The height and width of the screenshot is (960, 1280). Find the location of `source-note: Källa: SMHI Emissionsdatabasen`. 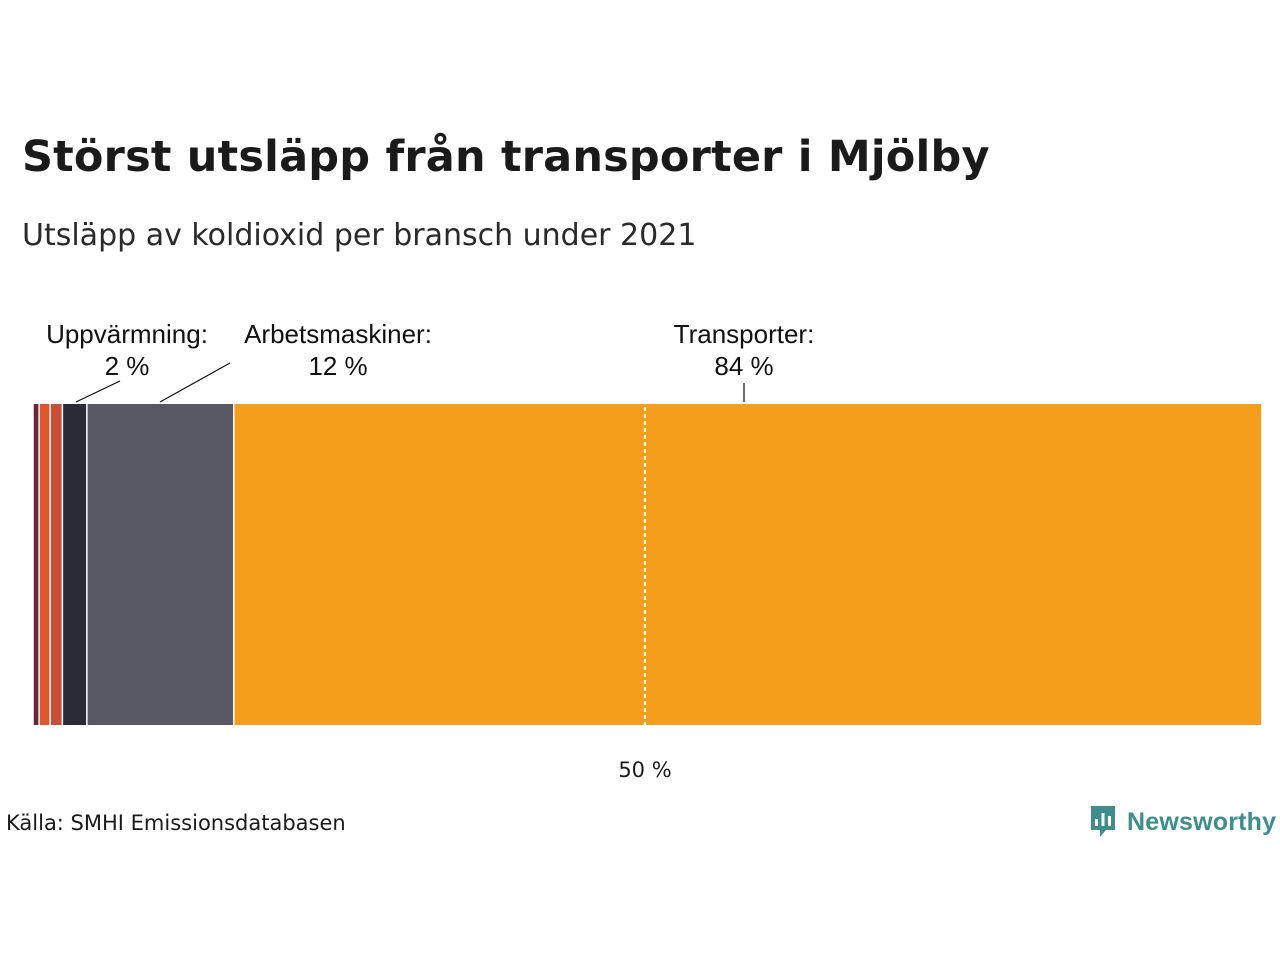

source-note: Källa: SMHI Emissionsdatabasen is located at coordinates (176, 823).